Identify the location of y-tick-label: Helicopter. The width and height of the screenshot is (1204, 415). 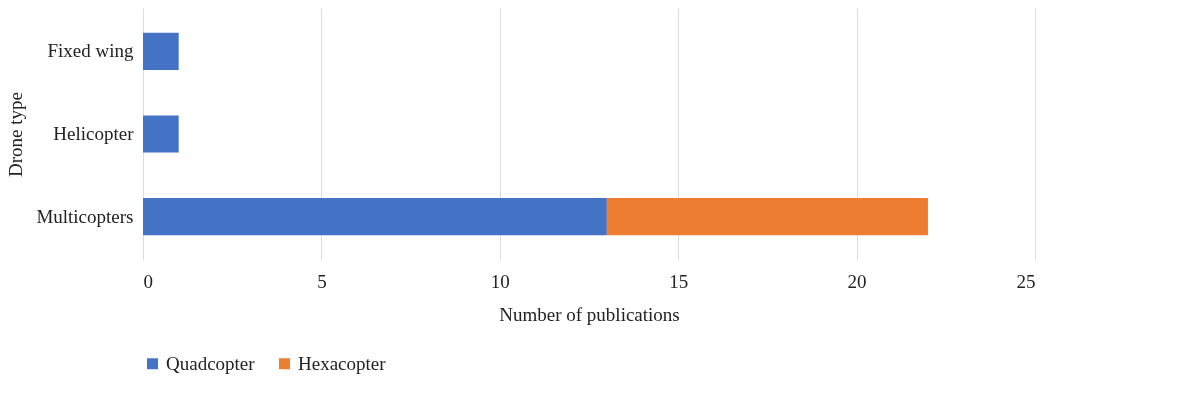
(94, 133).